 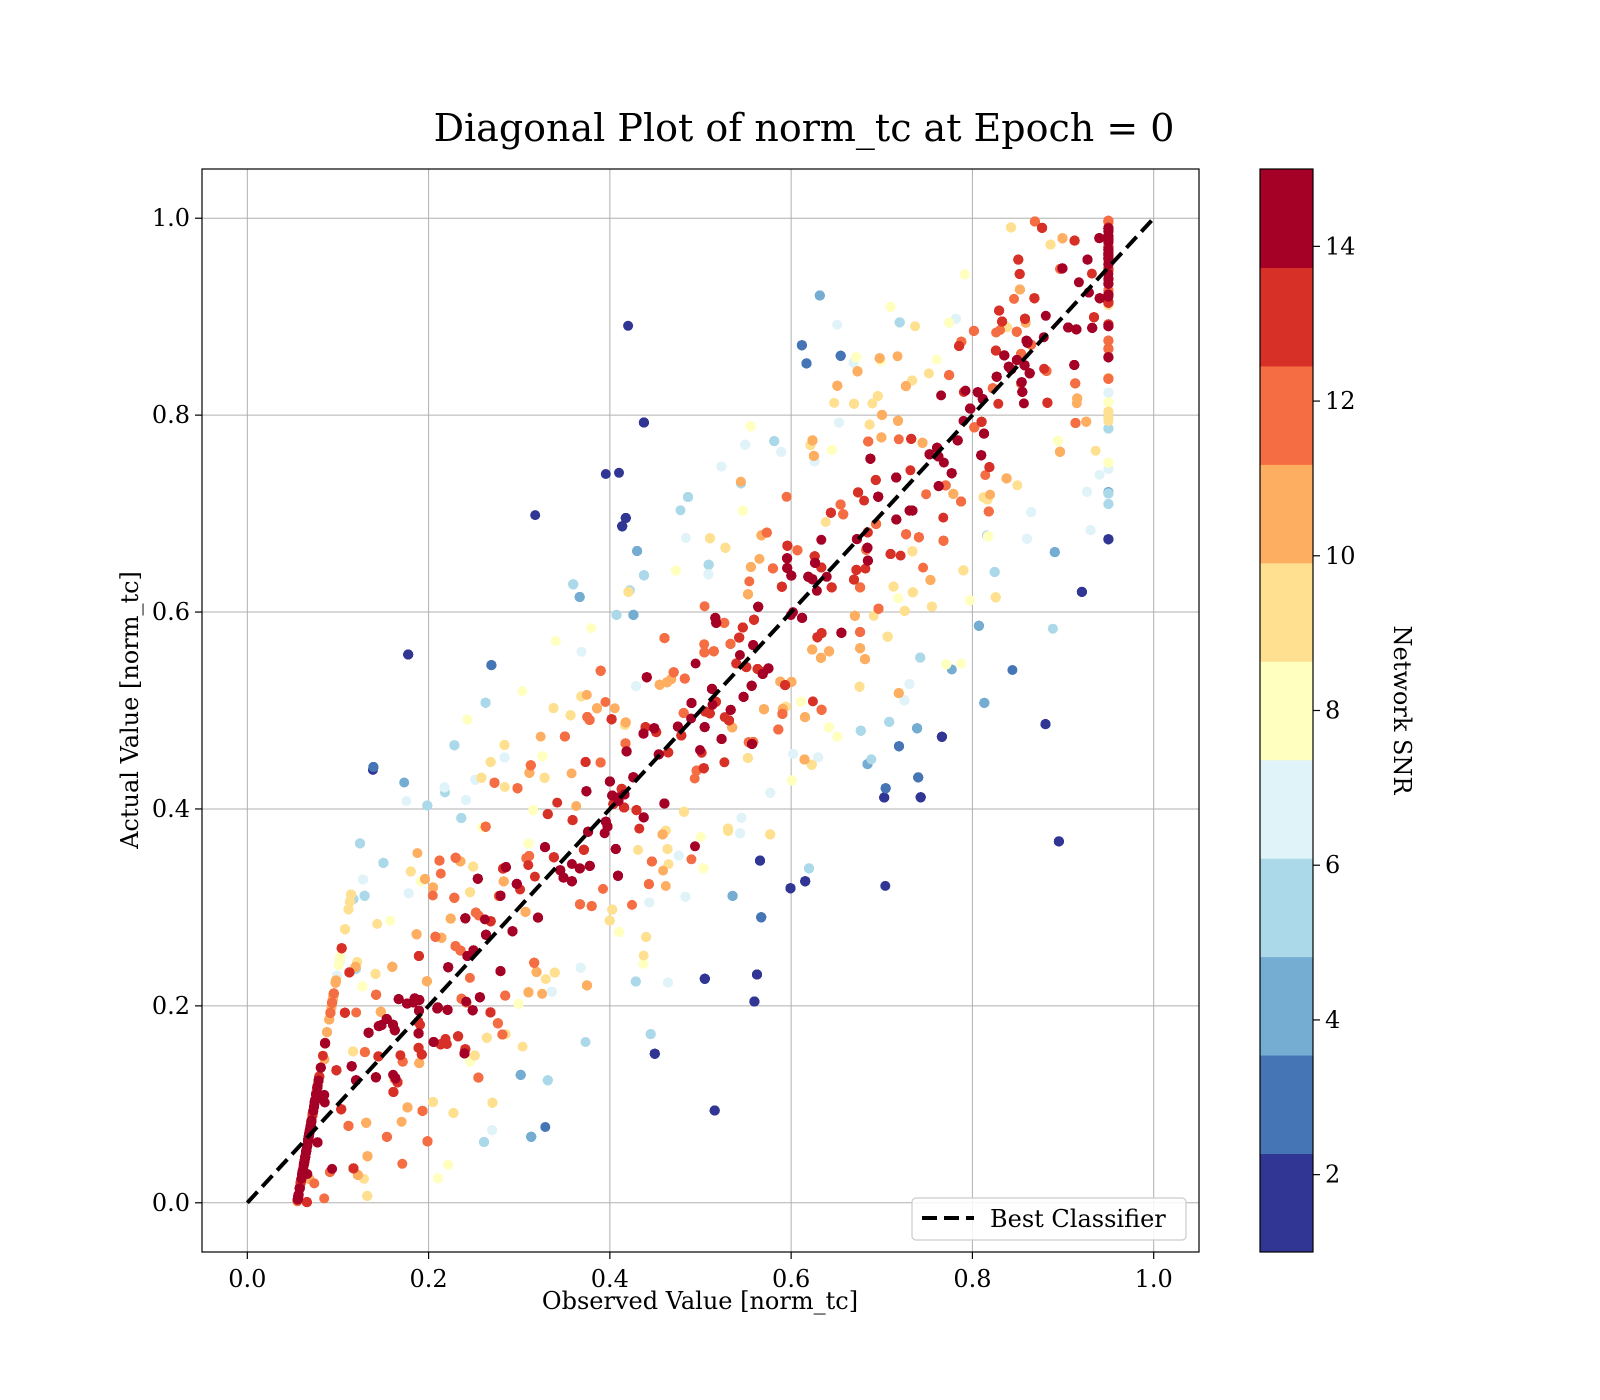 I want to click on chart-title: Diagonal Plot of norm_tc at Epoch = 0, so click(x=804, y=128).